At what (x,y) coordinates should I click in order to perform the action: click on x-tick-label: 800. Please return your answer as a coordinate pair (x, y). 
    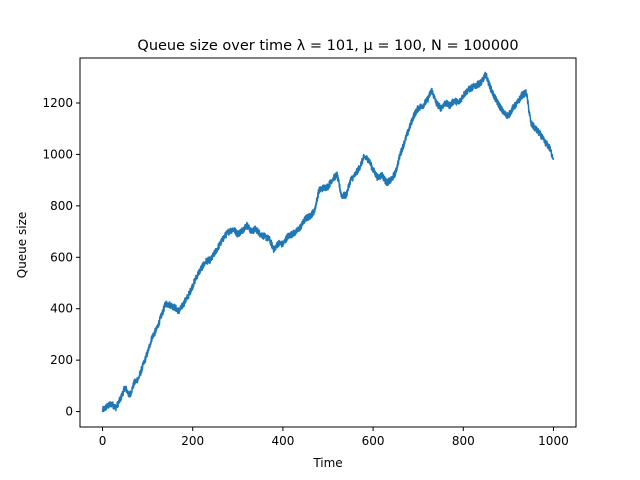
    Looking at the image, I should click on (463, 441).